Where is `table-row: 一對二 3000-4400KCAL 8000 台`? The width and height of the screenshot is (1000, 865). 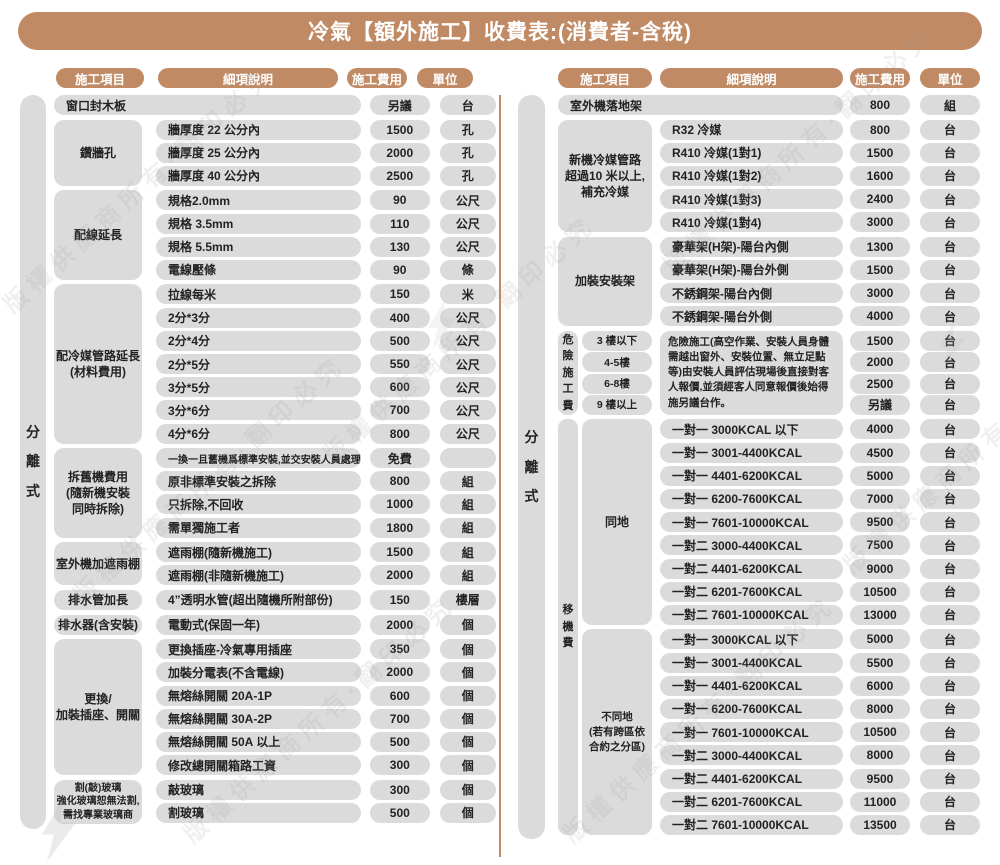 table-row: 一對二 3000-4400KCAL 8000 台 is located at coordinates (820, 755).